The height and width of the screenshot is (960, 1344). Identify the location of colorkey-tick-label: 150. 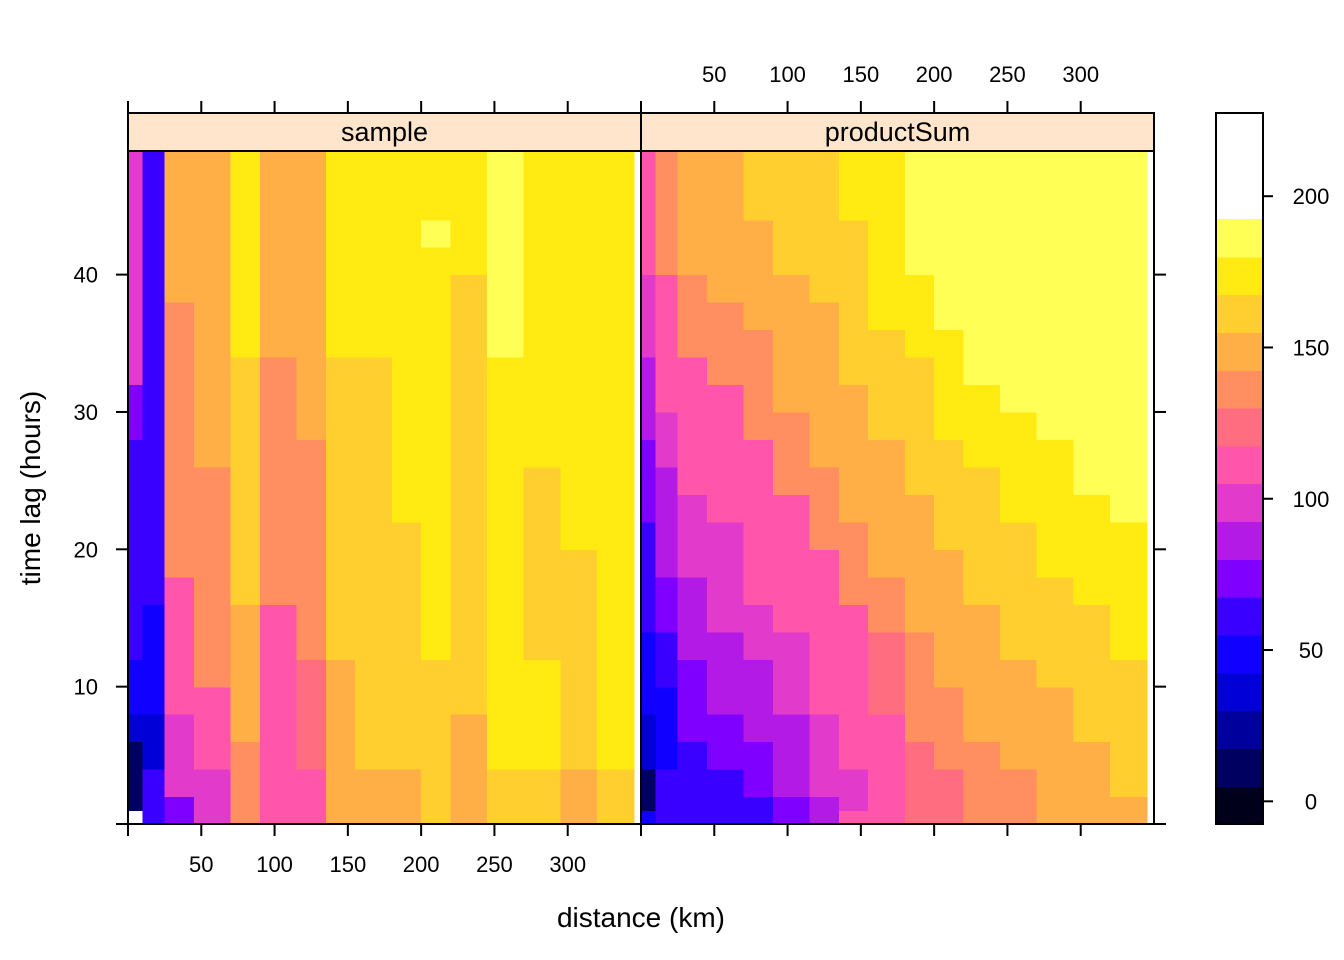
(1311, 347).